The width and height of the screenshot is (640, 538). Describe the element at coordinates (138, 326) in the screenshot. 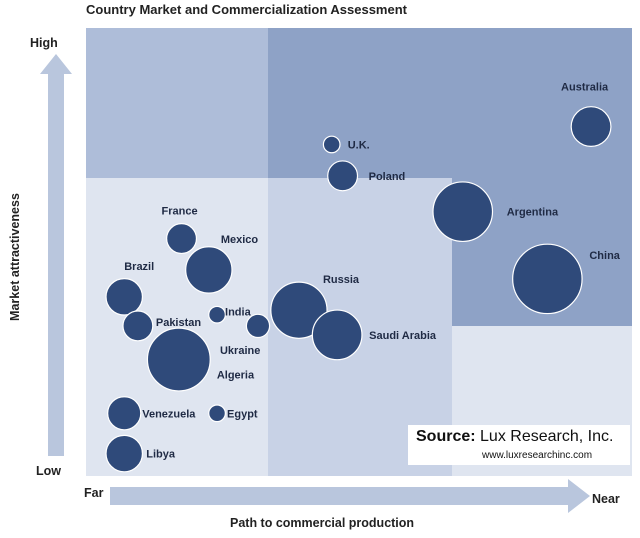

I see `bubble-pakistan` at that location.